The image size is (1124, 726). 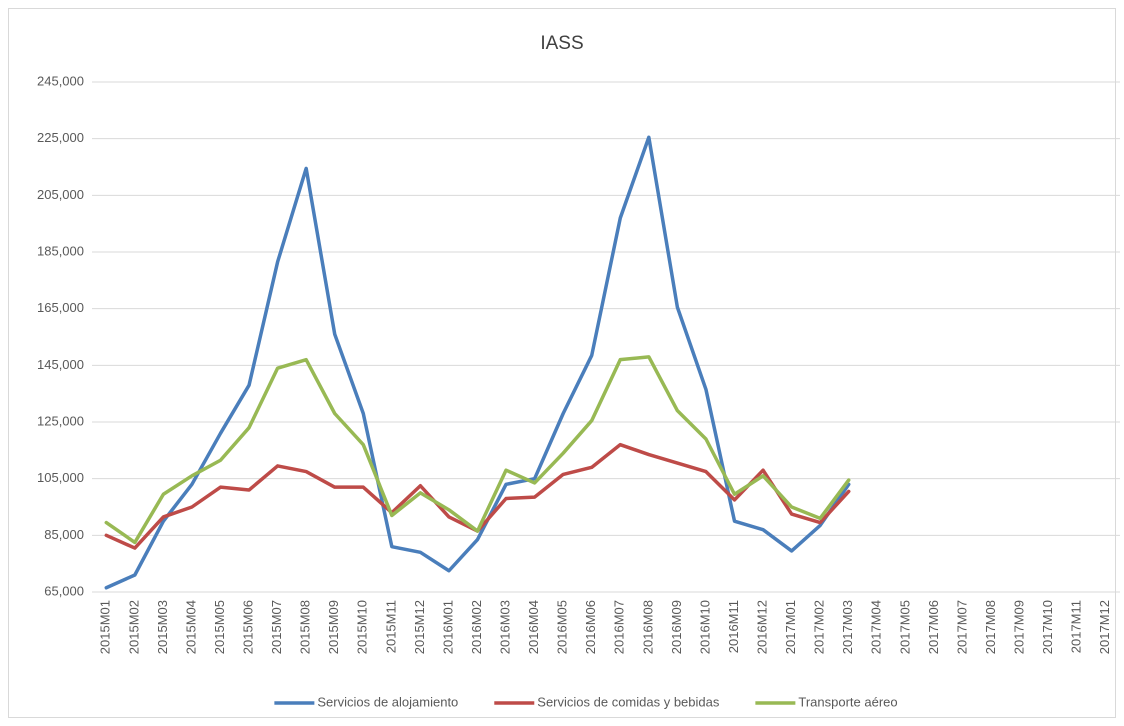 I want to click on x-tick-label: 2016M05, so click(x=562, y=627).